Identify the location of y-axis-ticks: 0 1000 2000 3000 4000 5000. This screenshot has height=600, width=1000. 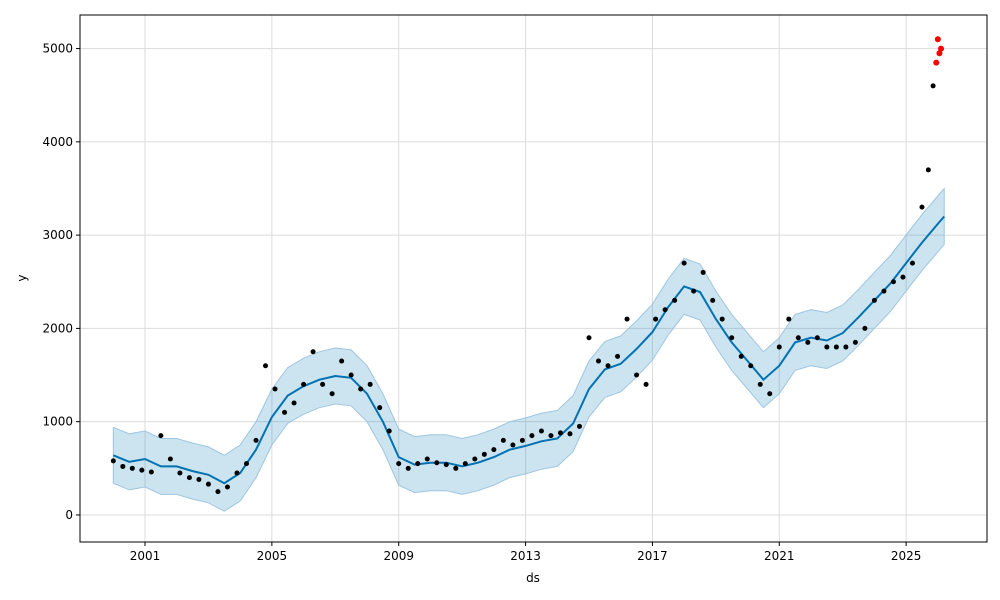
(61, 282).